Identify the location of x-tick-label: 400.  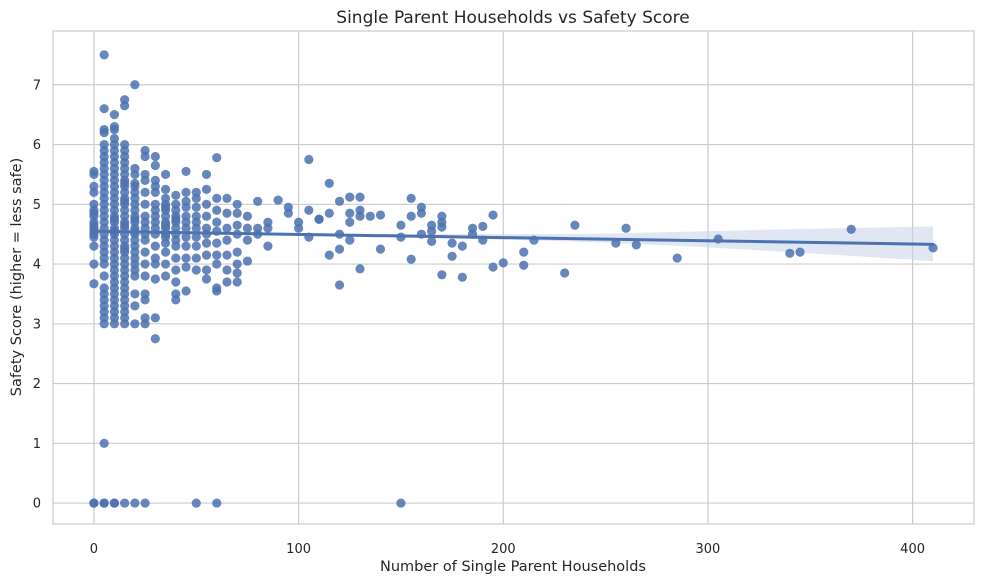
(912, 549).